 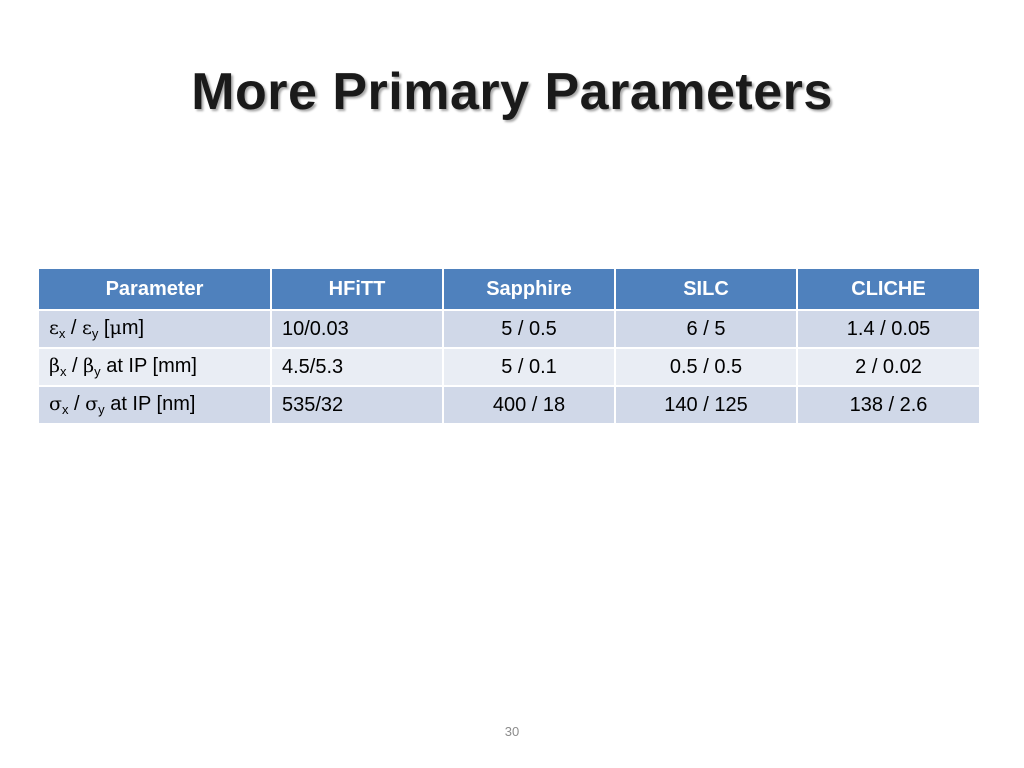 What do you see at coordinates (888, 405) in the screenshot?
I see `cell-cliche: 138 / 2.6` at bounding box center [888, 405].